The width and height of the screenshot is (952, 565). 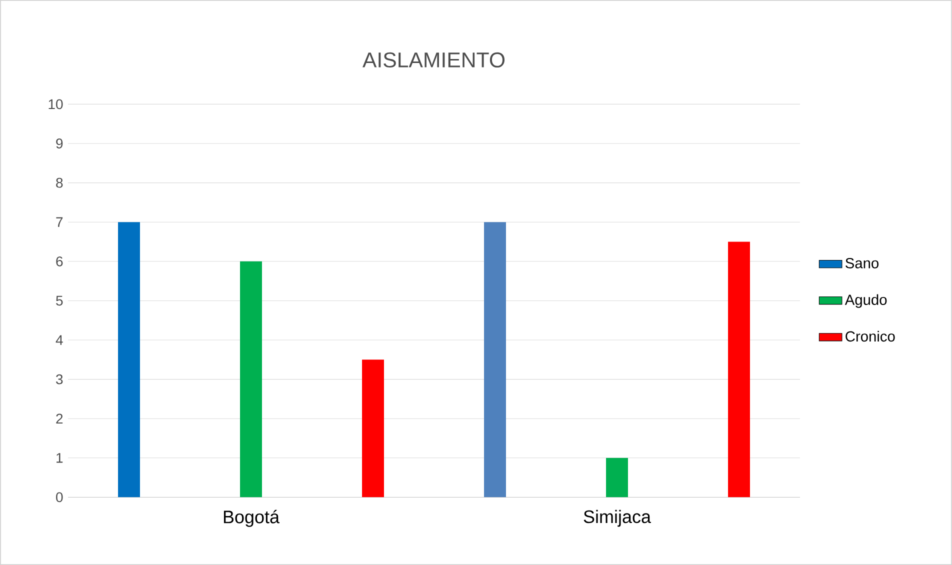 What do you see at coordinates (59, 379) in the screenshot?
I see `y-tick-label: 3` at bounding box center [59, 379].